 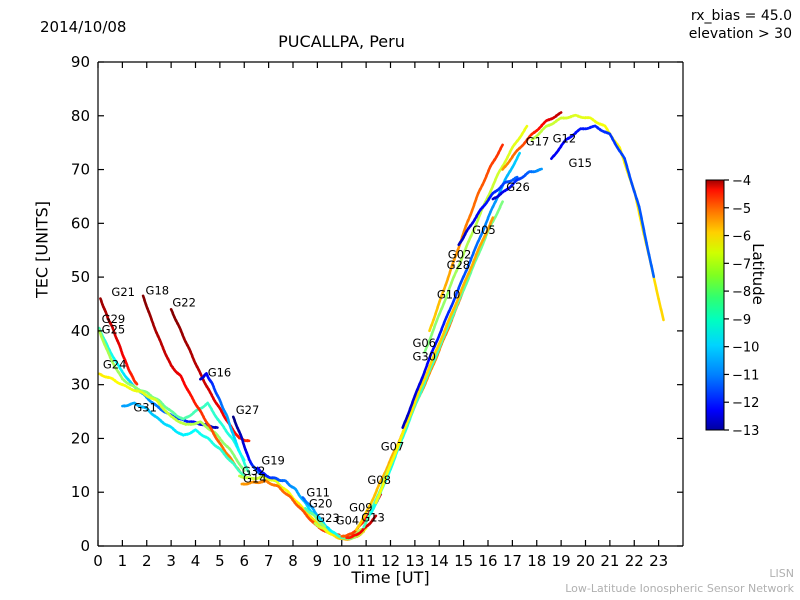 I want to click on x-tick-label: 5, so click(x=220, y=561).